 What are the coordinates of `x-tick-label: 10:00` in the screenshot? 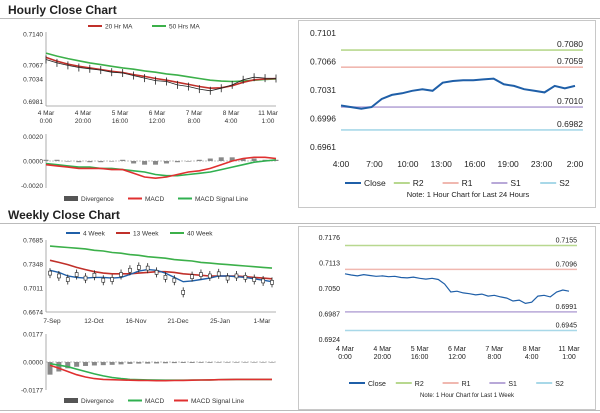 It's located at (408, 164).